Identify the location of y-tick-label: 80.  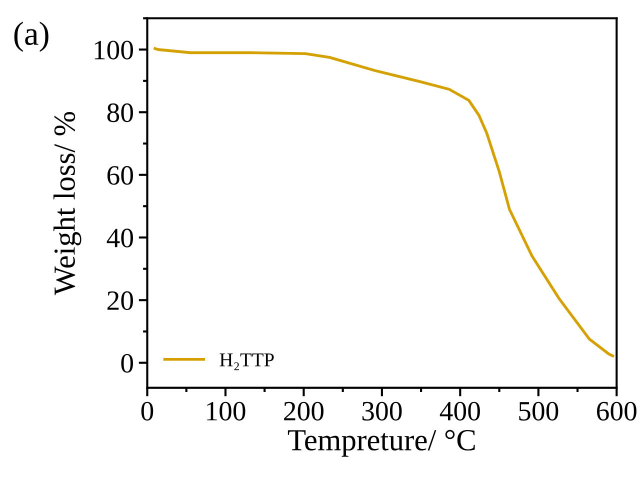
(120, 112).